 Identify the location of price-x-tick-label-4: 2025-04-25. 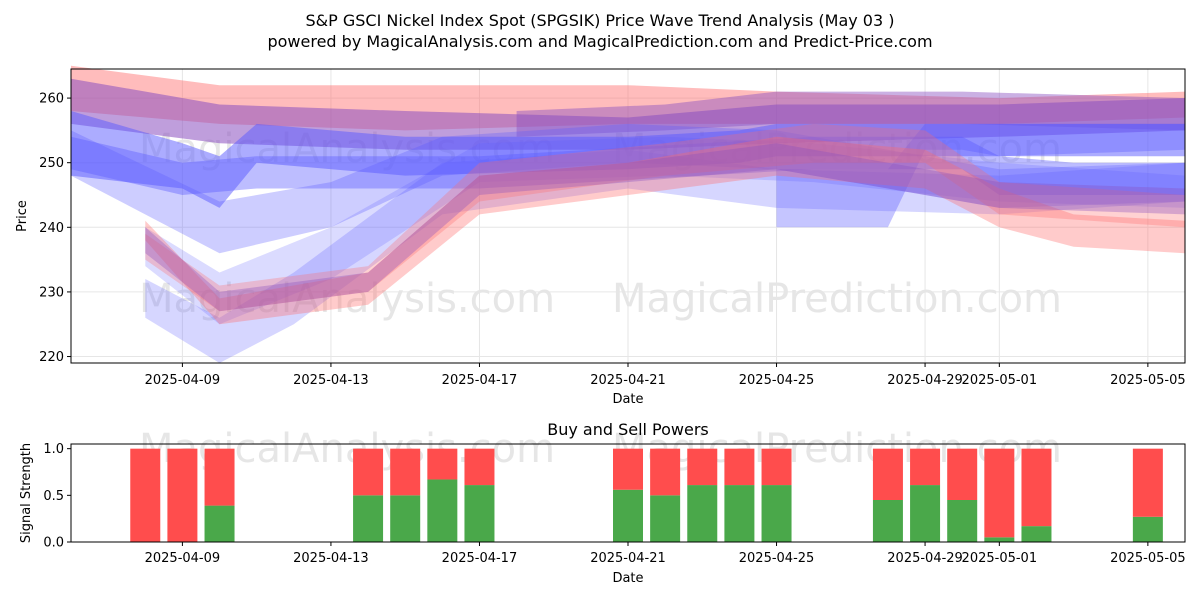
(777, 380).